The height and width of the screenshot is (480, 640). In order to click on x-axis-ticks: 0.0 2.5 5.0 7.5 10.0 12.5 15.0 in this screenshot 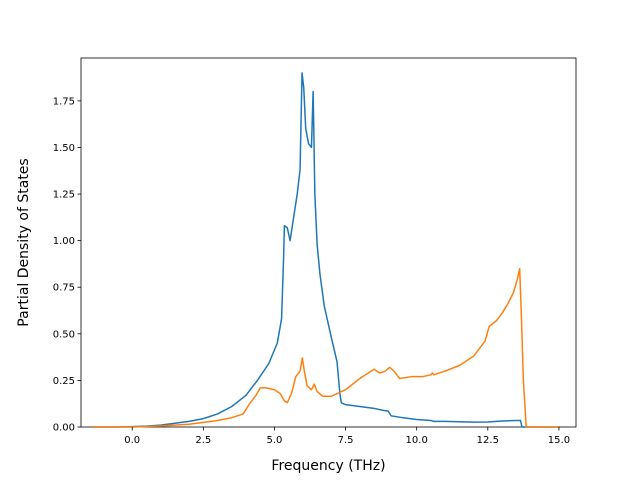, I will do `click(347, 436)`.